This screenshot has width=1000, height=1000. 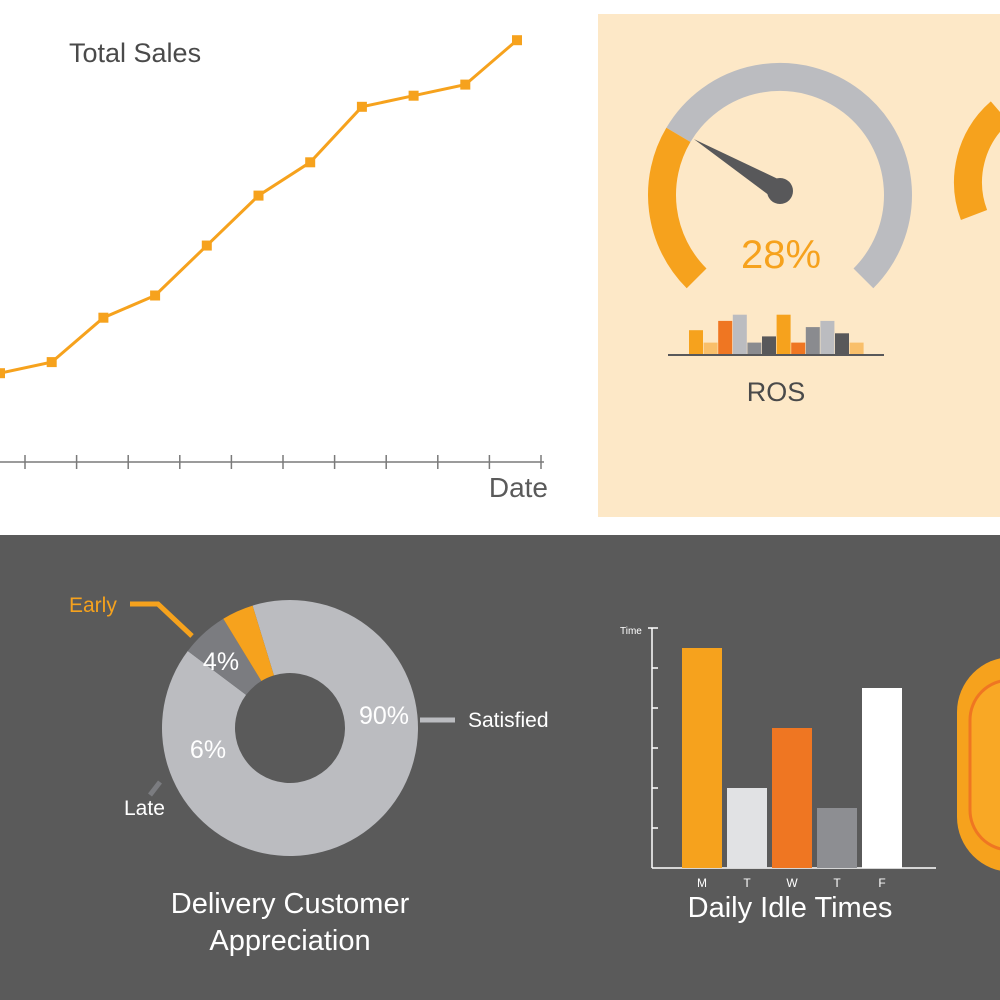 What do you see at coordinates (780, 191) in the screenshot?
I see `gauge-needle-hub` at bounding box center [780, 191].